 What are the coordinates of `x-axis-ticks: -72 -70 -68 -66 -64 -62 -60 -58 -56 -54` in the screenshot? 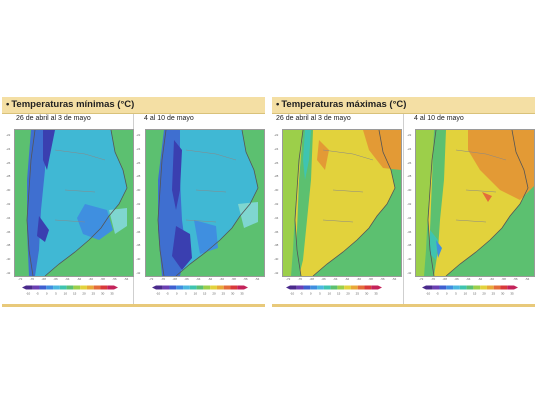 It's located at (204, 280).